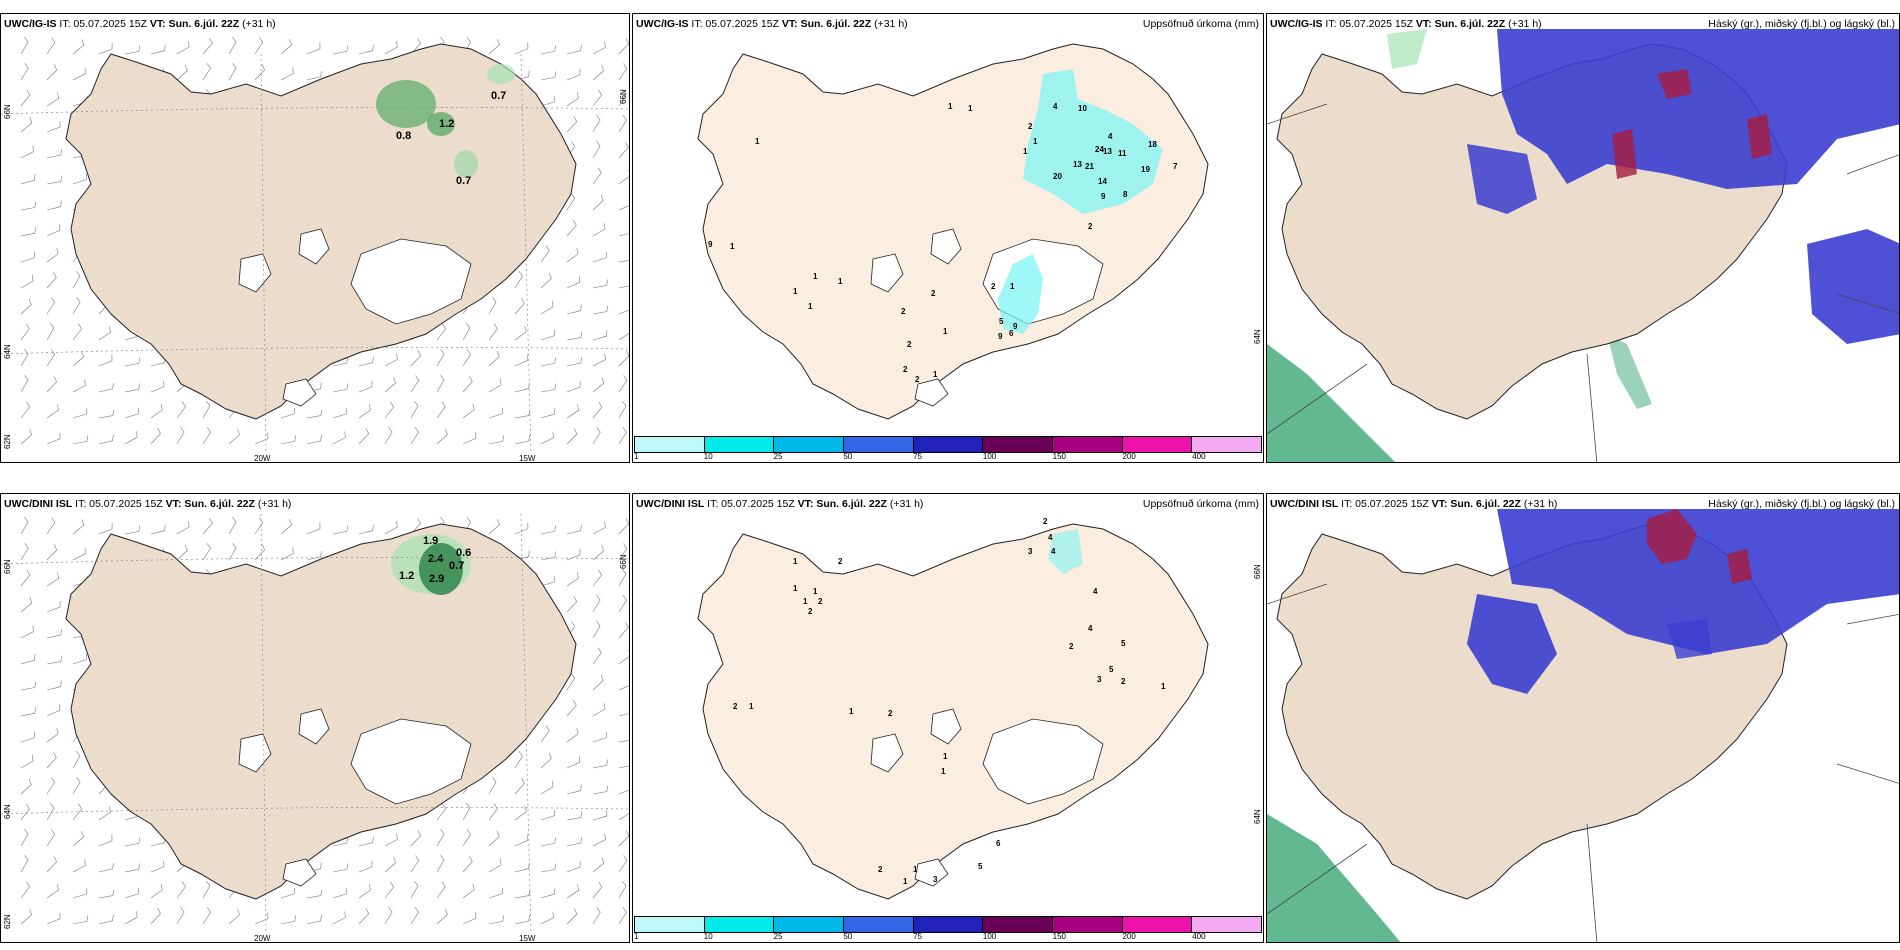 Image resolution: width=1900 pixels, height=950 pixels. Describe the element at coordinates (1145, 169) in the screenshot. I see `precip-value: 19` at that location.